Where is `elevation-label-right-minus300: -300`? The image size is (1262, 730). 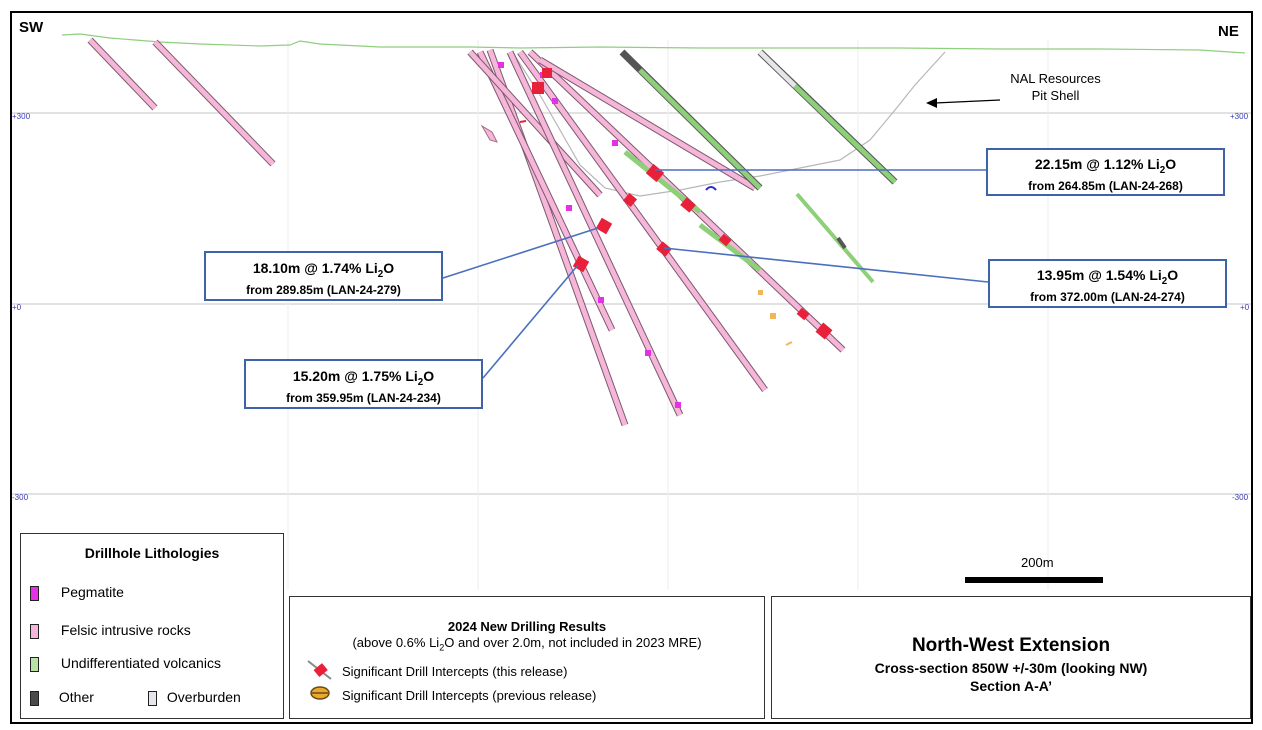
elevation-label-right-minus300: -300 is located at coordinates (1240, 497).